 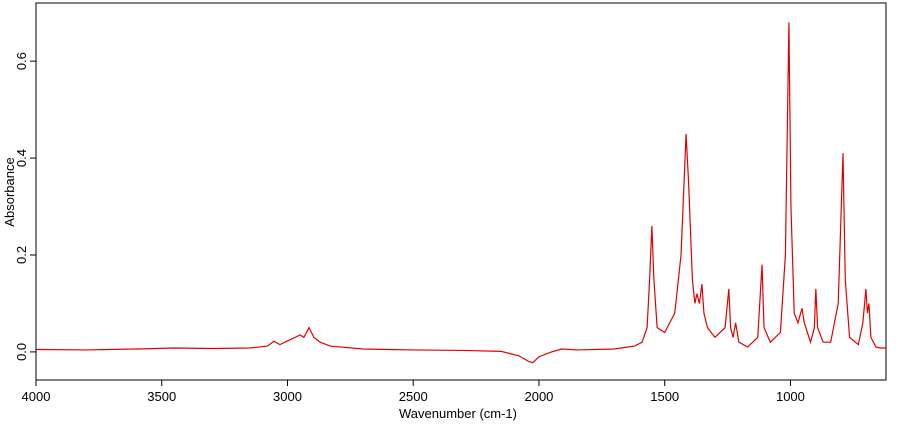 What do you see at coordinates (287, 396) in the screenshot?
I see `x-tick-label: 3000` at bounding box center [287, 396].